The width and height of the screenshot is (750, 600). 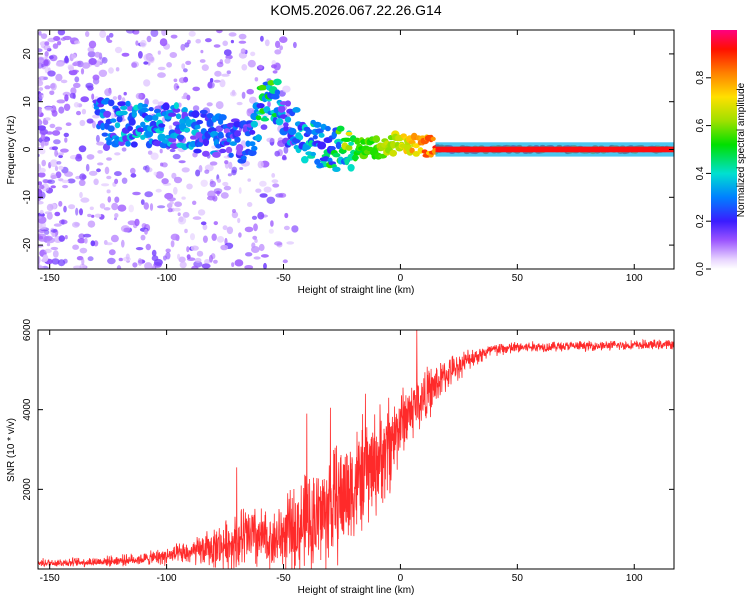 What do you see at coordinates (634, 278) in the screenshot?
I see `x-tick-label: 100` at bounding box center [634, 278].